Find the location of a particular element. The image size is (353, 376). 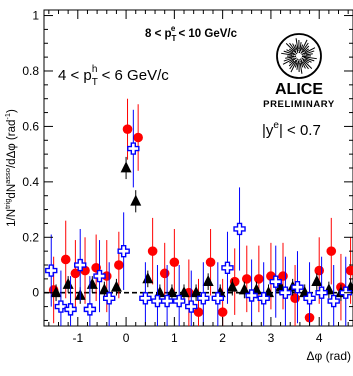

rapidity-sup: e is located at coordinates (276, 125).